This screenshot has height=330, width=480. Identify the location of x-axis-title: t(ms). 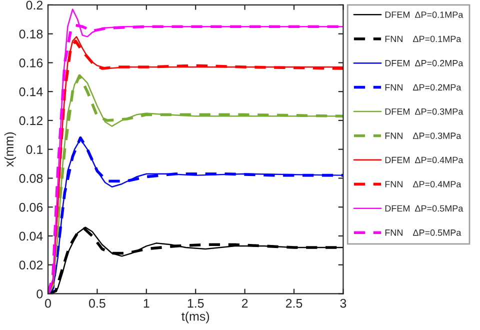
(196, 318).